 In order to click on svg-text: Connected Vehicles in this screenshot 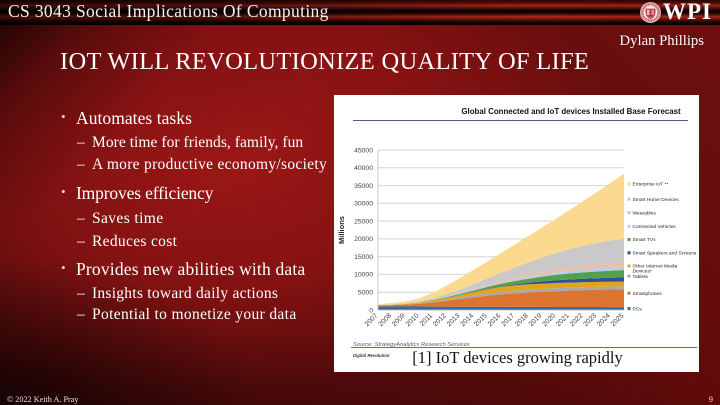, I will do `click(655, 227)`.